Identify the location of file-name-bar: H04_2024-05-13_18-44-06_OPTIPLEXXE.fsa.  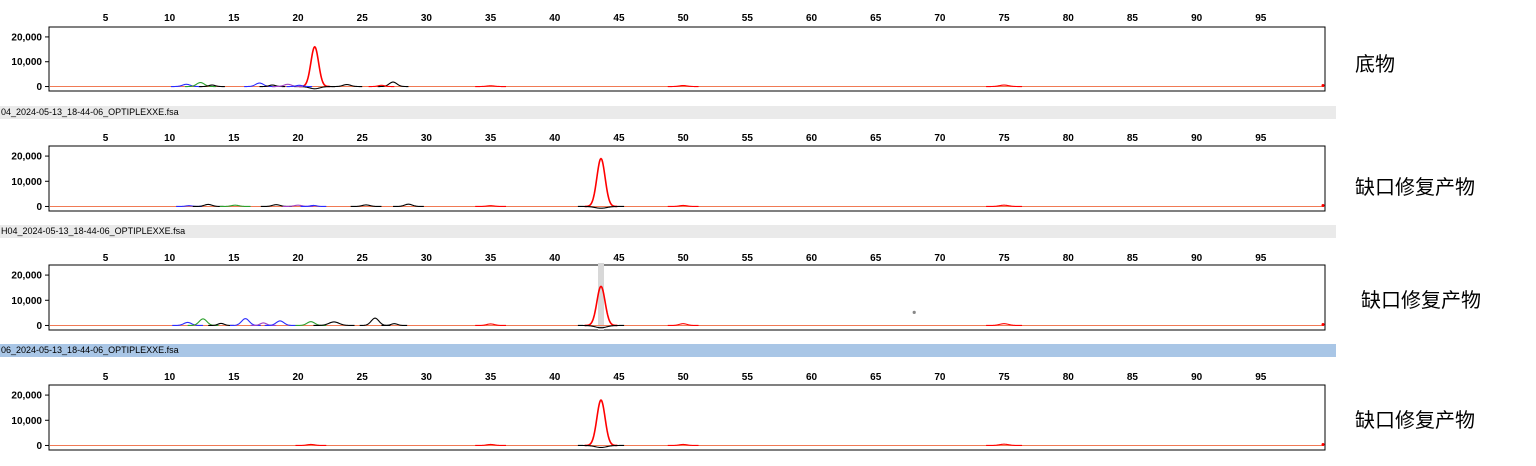
(668, 231).